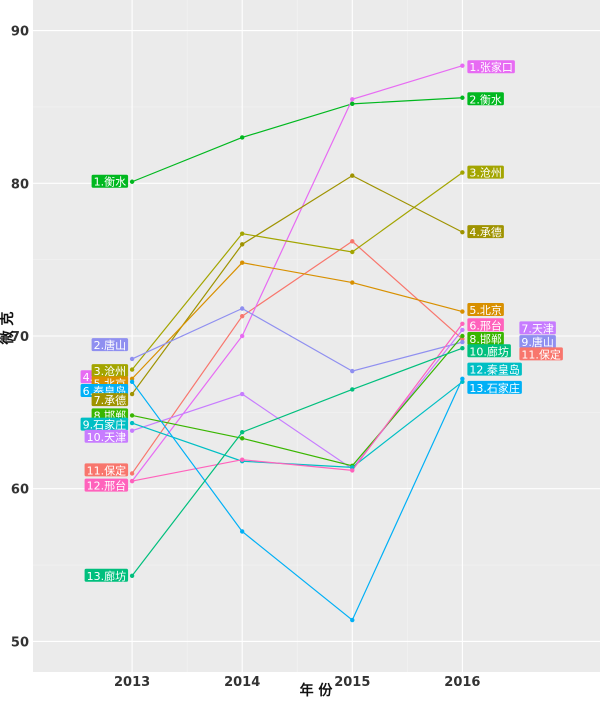 The width and height of the screenshot is (600, 704). I want to click on line-label: 12.邢台, so click(106, 485).